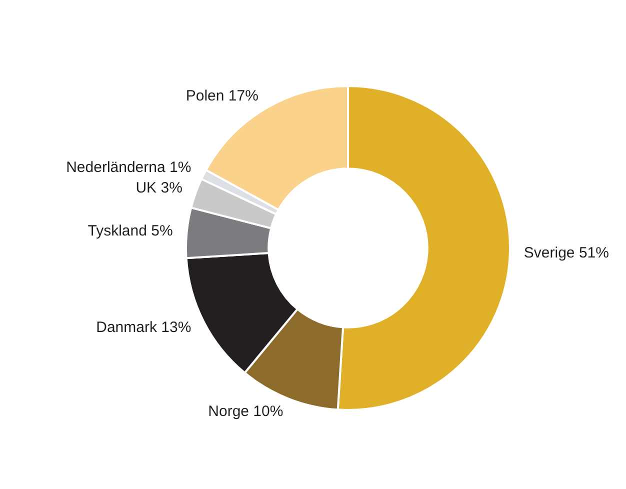 The image size is (626, 489). Describe the element at coordinates (159, 188) in the screenshot. I see `slice-label: UK 3%` at that location.